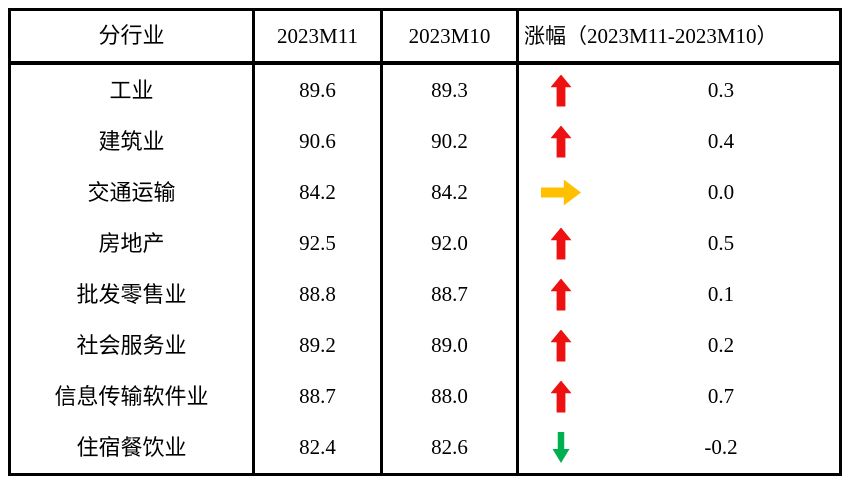 The height and width of the screenshot is (481, 850). What do you see at coordinates (133, 294) in the screenshot?
I see `industry-label: 批发零售业` at bounding box center [133, 294].